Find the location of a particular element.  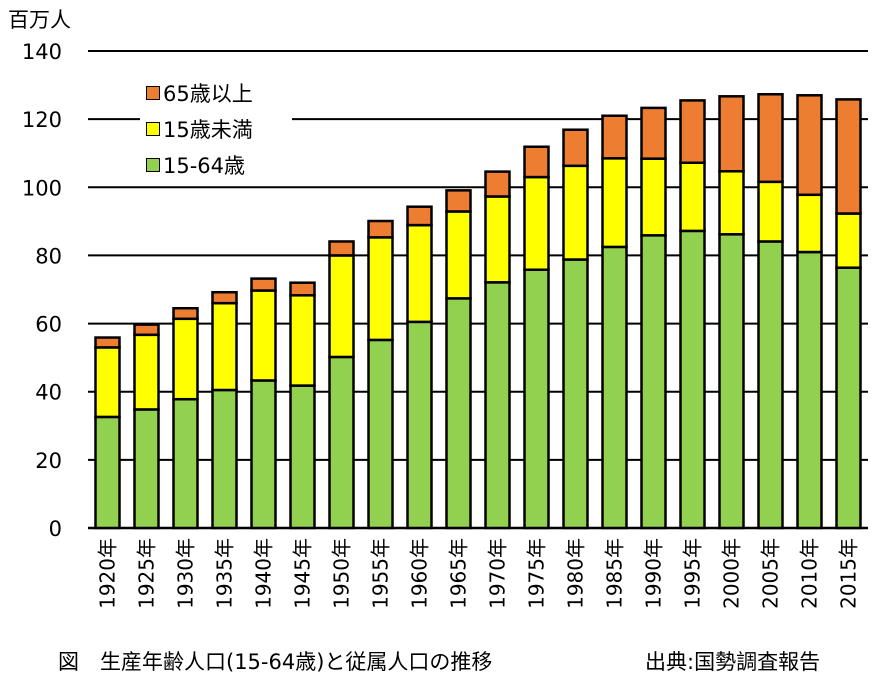

x-tick-label: 2005年 is located at coordinates (771, 573).